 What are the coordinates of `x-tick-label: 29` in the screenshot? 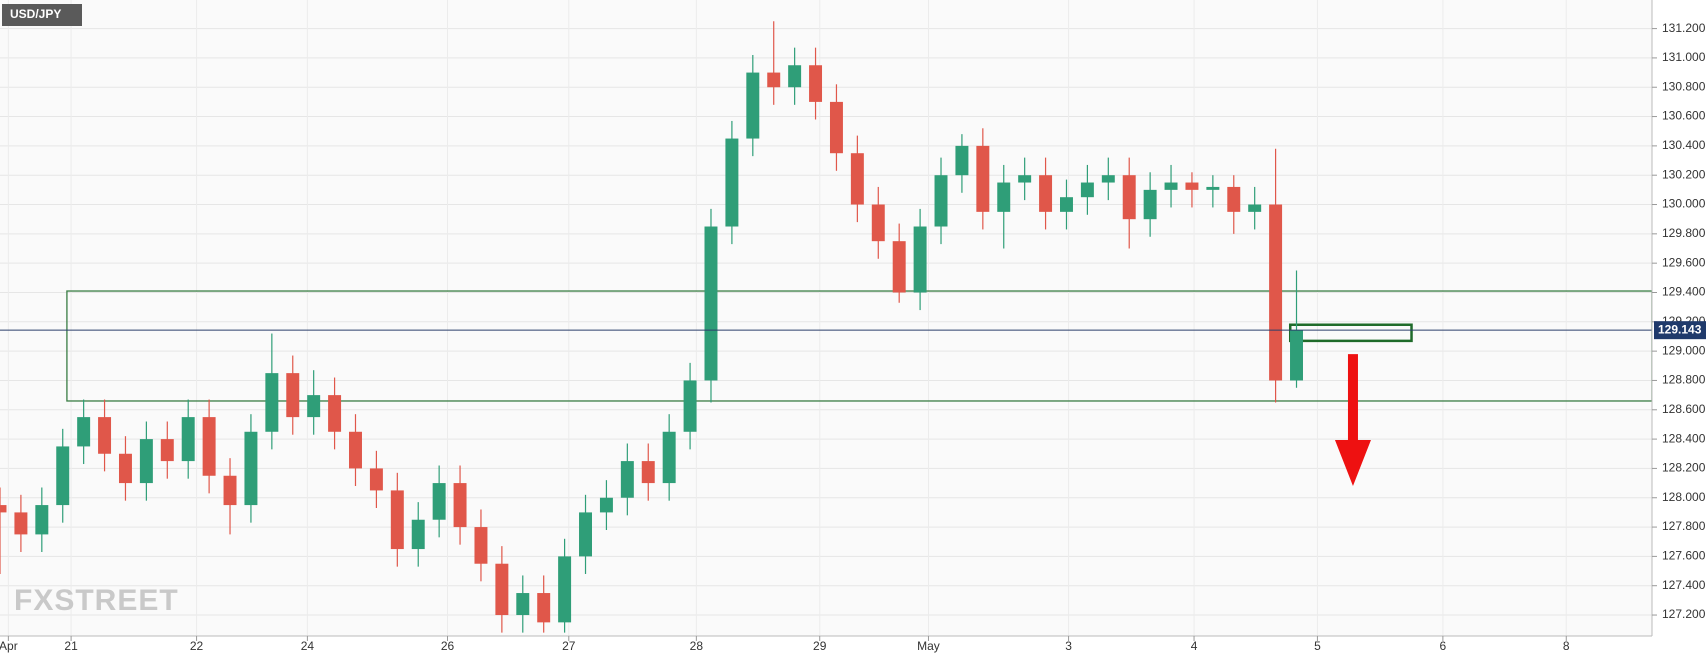 It's located at (820, 646).